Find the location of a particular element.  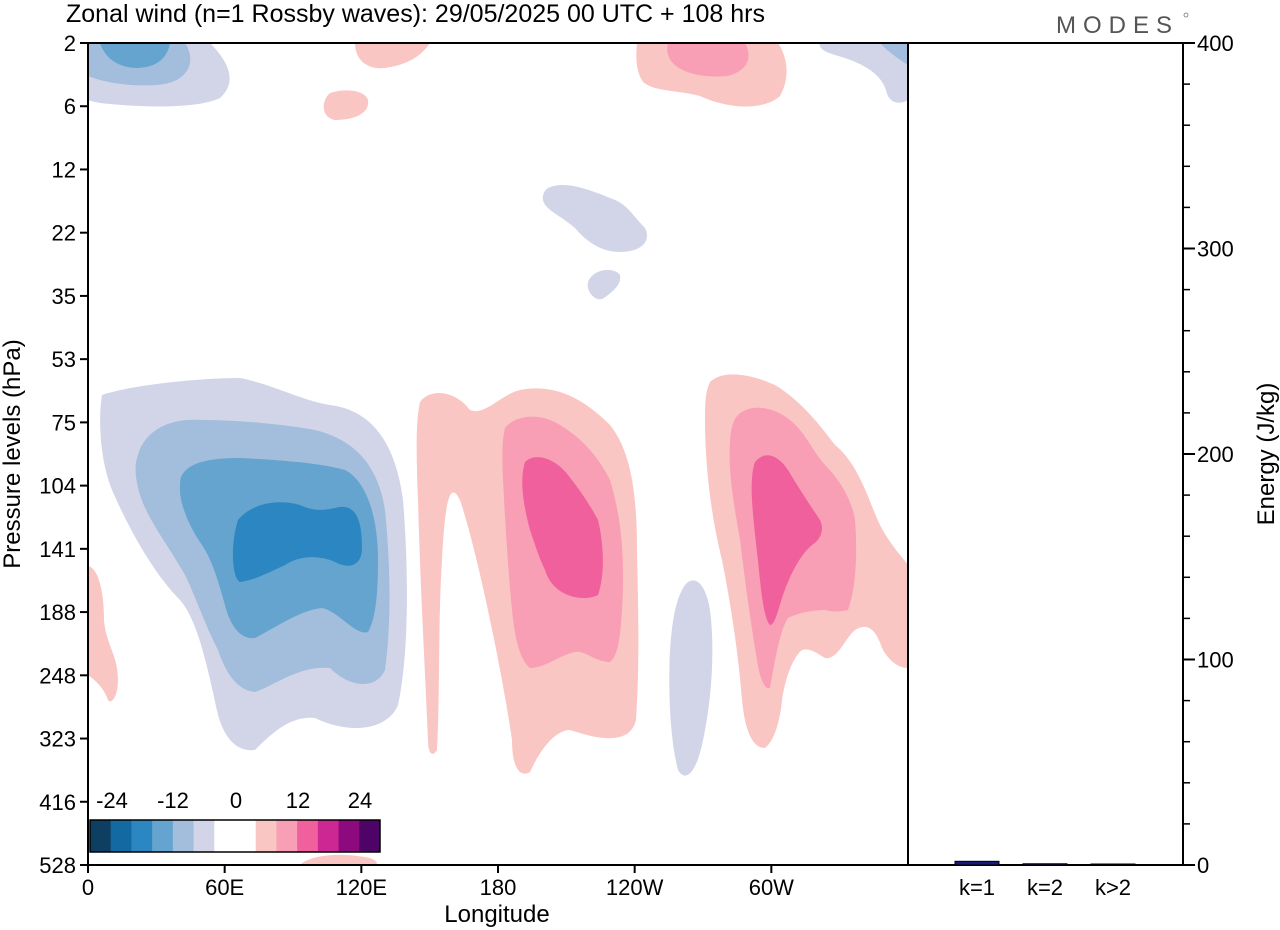

contour-pos-upper-mid is located at coordinates (708, 60).